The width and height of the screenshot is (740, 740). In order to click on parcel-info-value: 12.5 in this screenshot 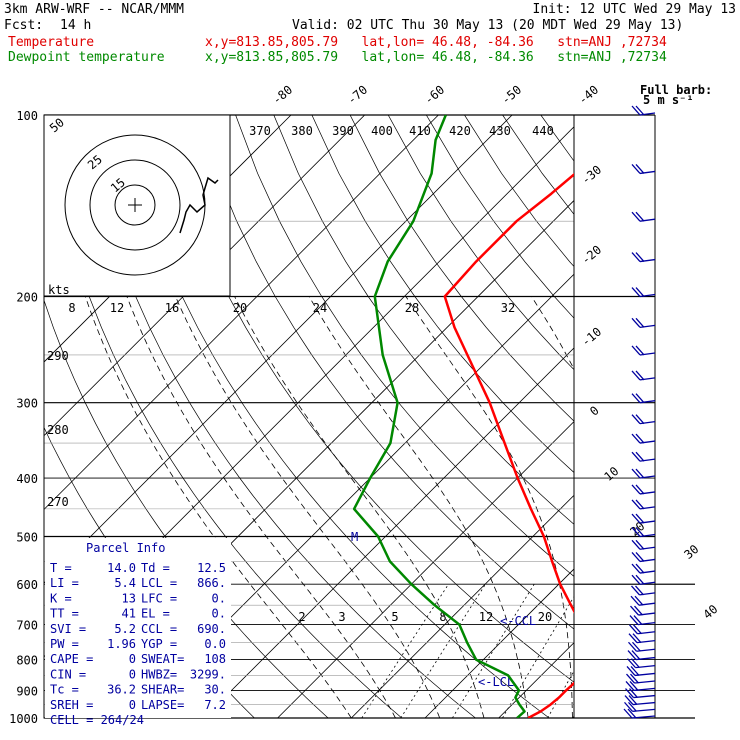, I will do `click(211, 568)`.